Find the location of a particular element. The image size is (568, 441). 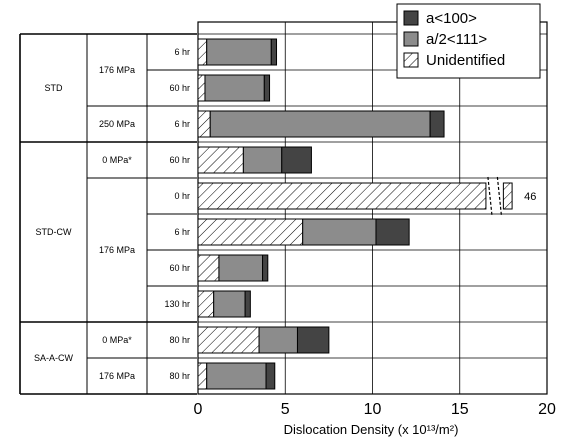

table-time-label: 0 hr is located at coordinates (182, 196).